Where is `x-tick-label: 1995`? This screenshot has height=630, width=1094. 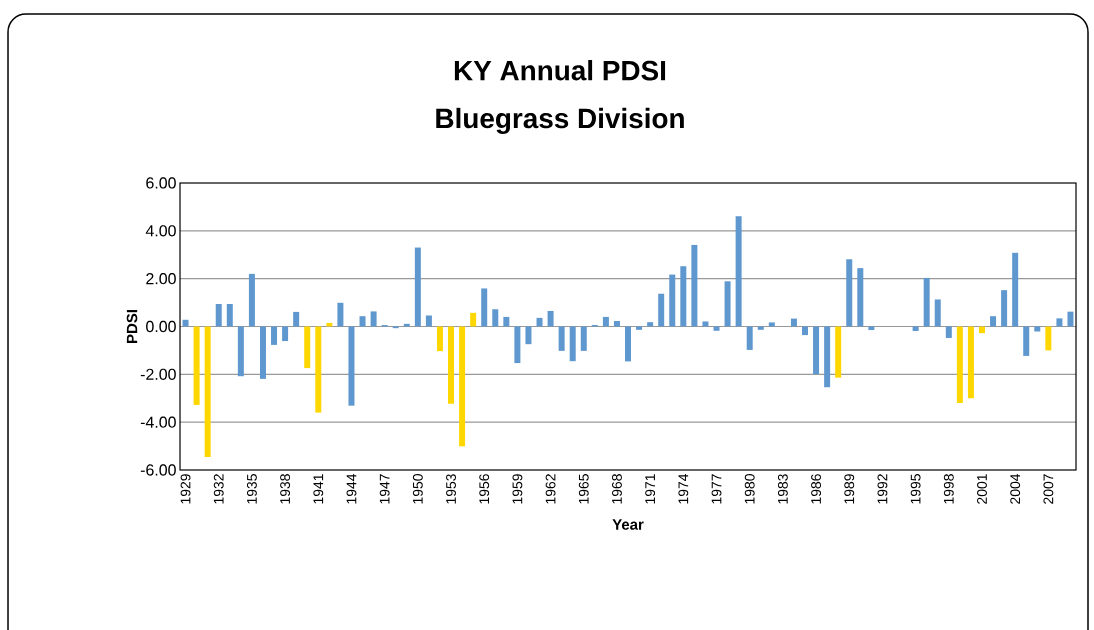 x-tick-label: 1995 is located at coordinates (915, 489).